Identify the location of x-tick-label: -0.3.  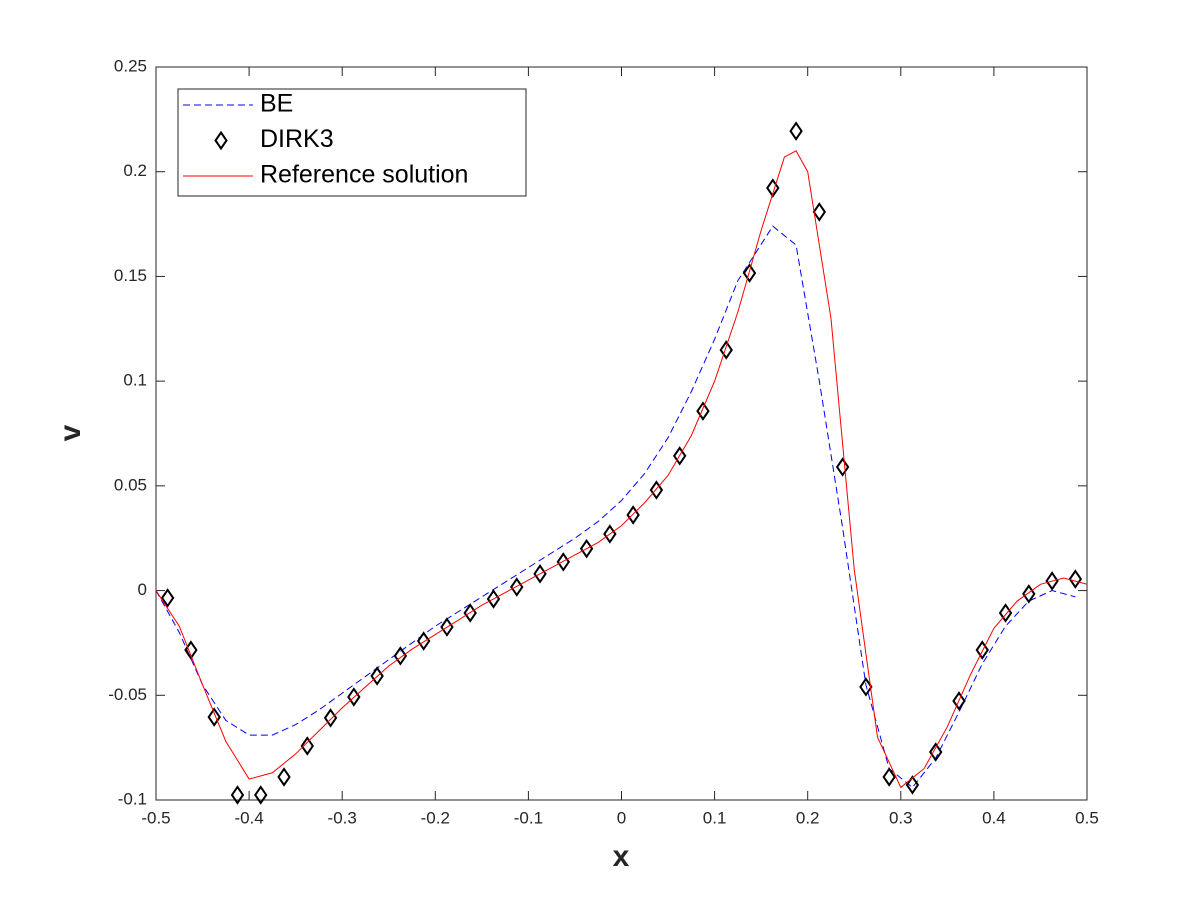
(342, 817).